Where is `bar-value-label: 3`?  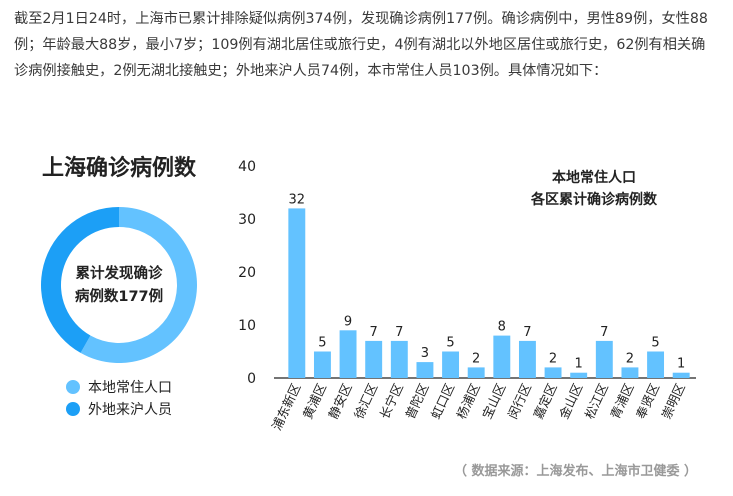 bar-value-label: 3 is located at coordinates (425, 353).